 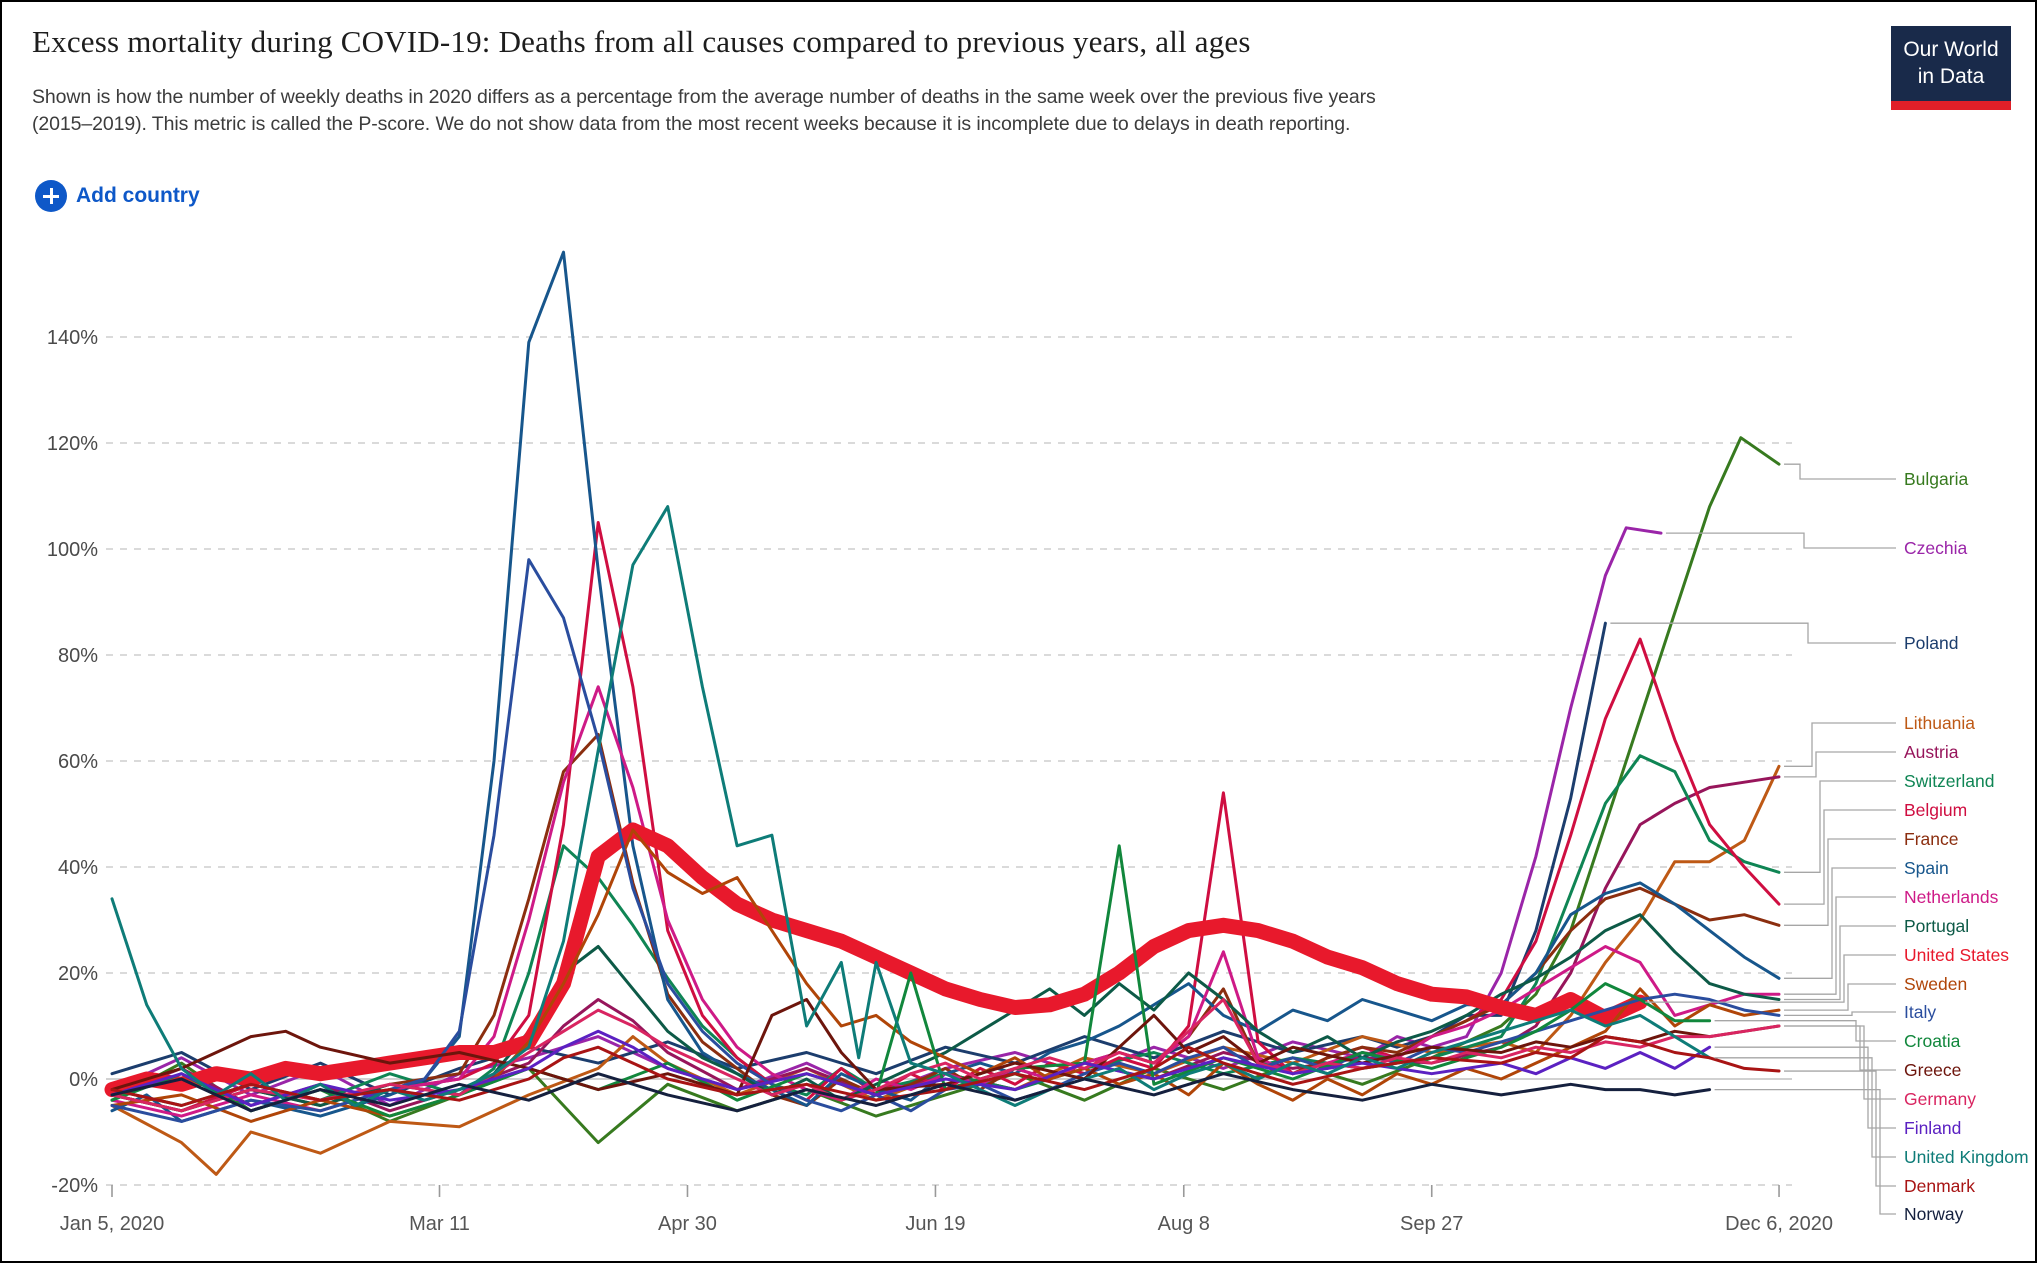 What do you see at coordinates (1932, 1070) in the screenshot?
I see `legend-label-greece: Greece` at bounding box center [1932, 1070].